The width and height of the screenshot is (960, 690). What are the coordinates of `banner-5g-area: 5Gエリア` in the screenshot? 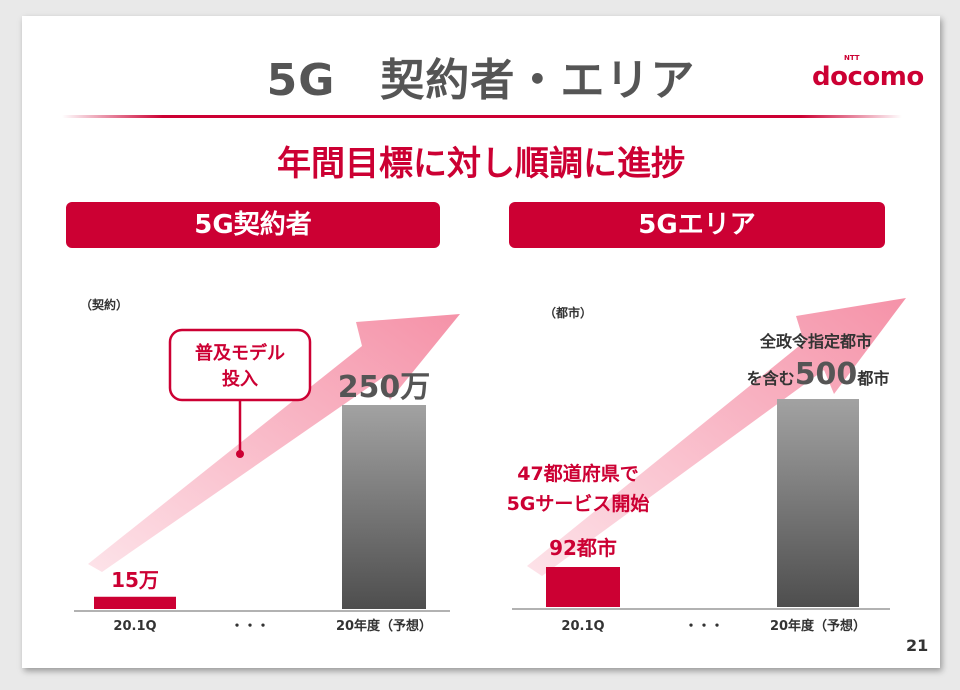 It's located at (697, 225).